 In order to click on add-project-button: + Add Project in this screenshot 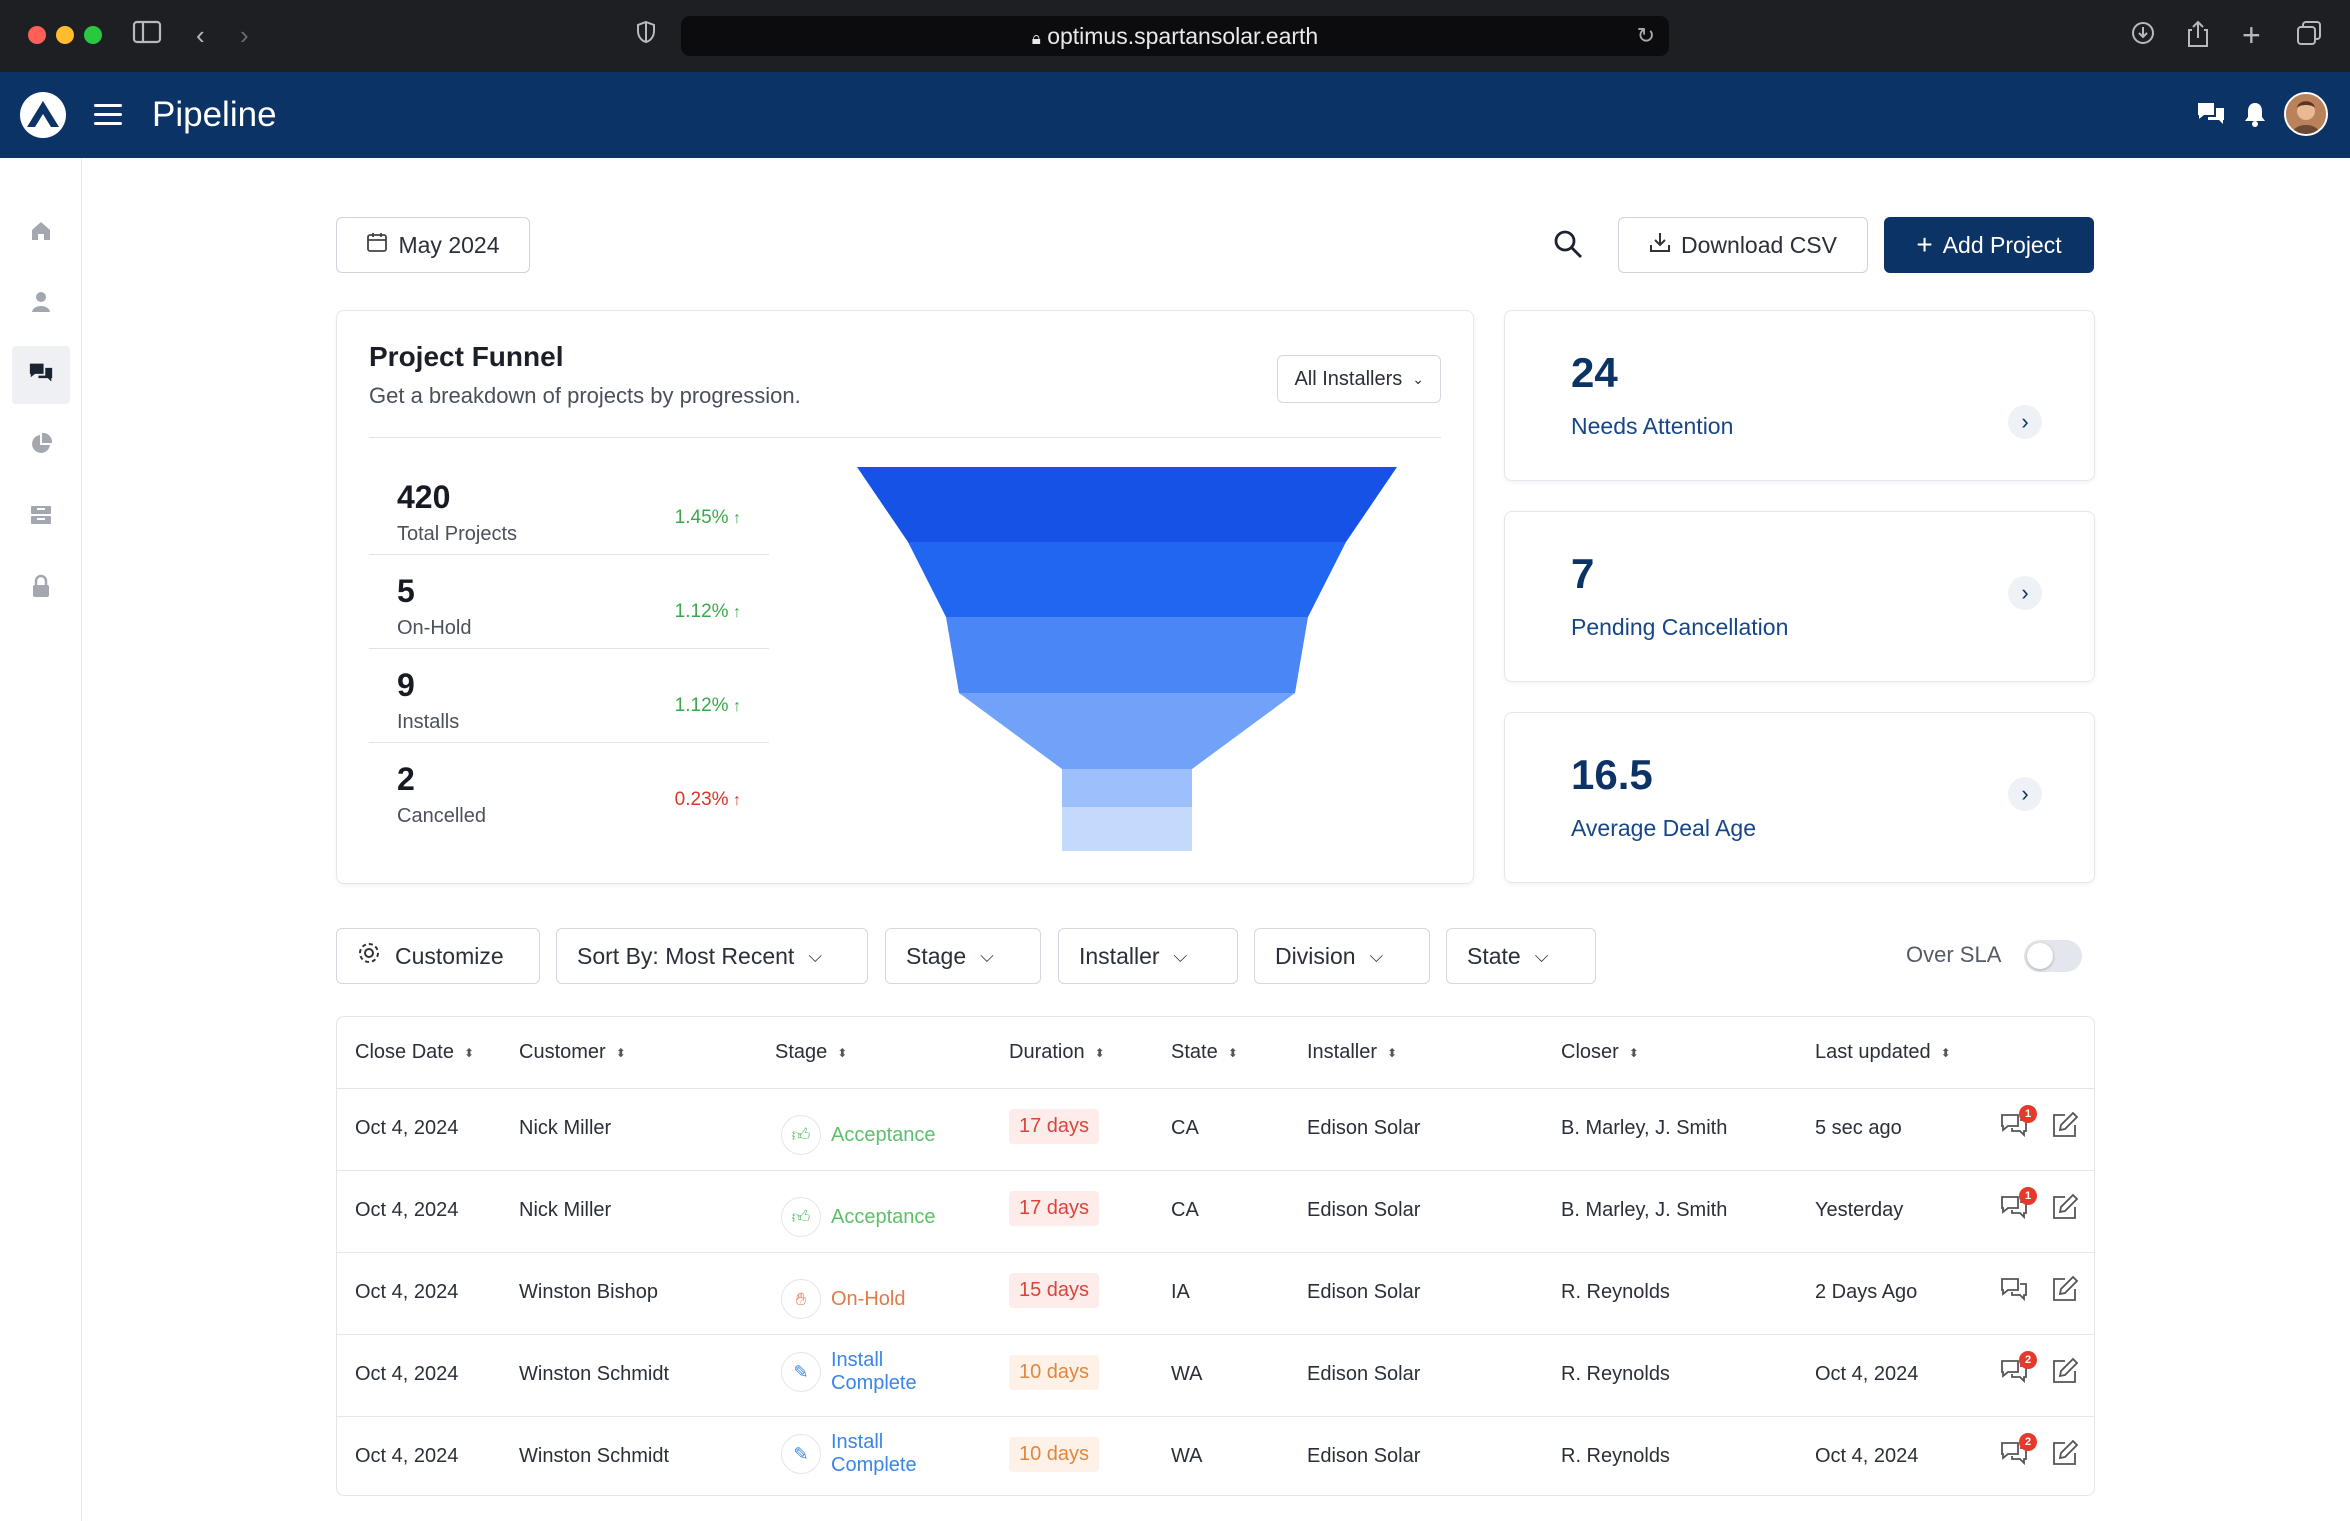, I will do `click(1989, 245)`.